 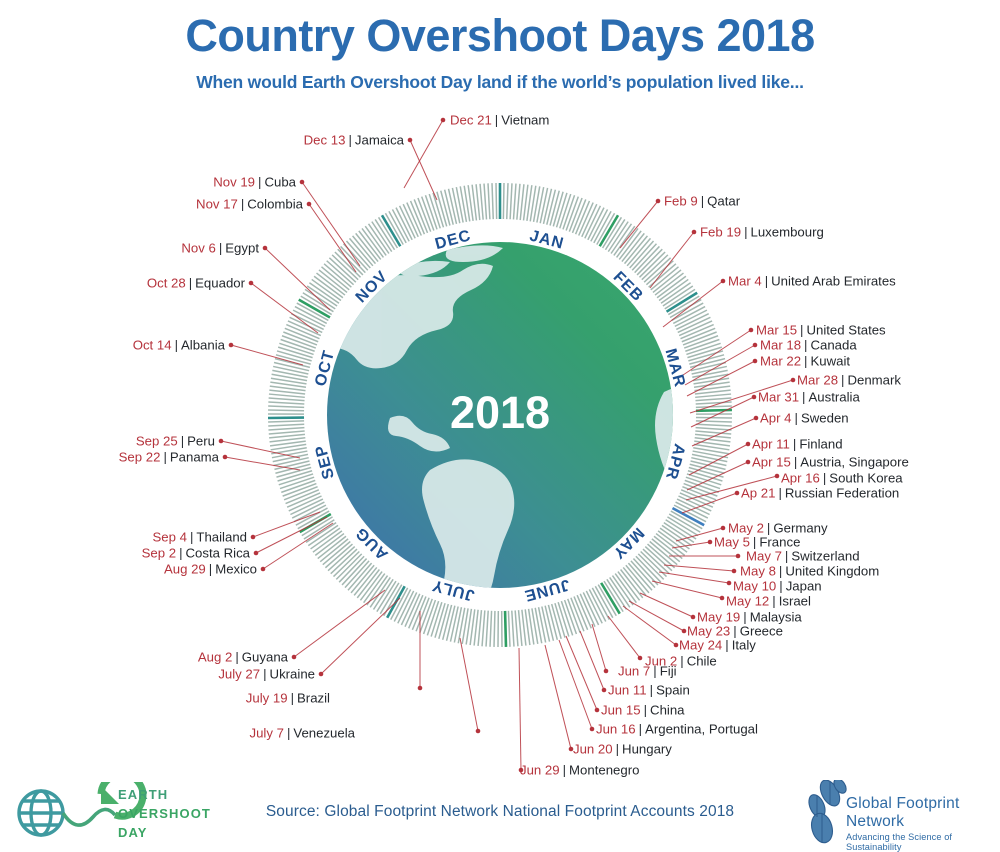 What do you see at coordinates (809, 396) in the screenshot?
I see `country-label: Mar 31|Australia` at bounding box center [809, 396].